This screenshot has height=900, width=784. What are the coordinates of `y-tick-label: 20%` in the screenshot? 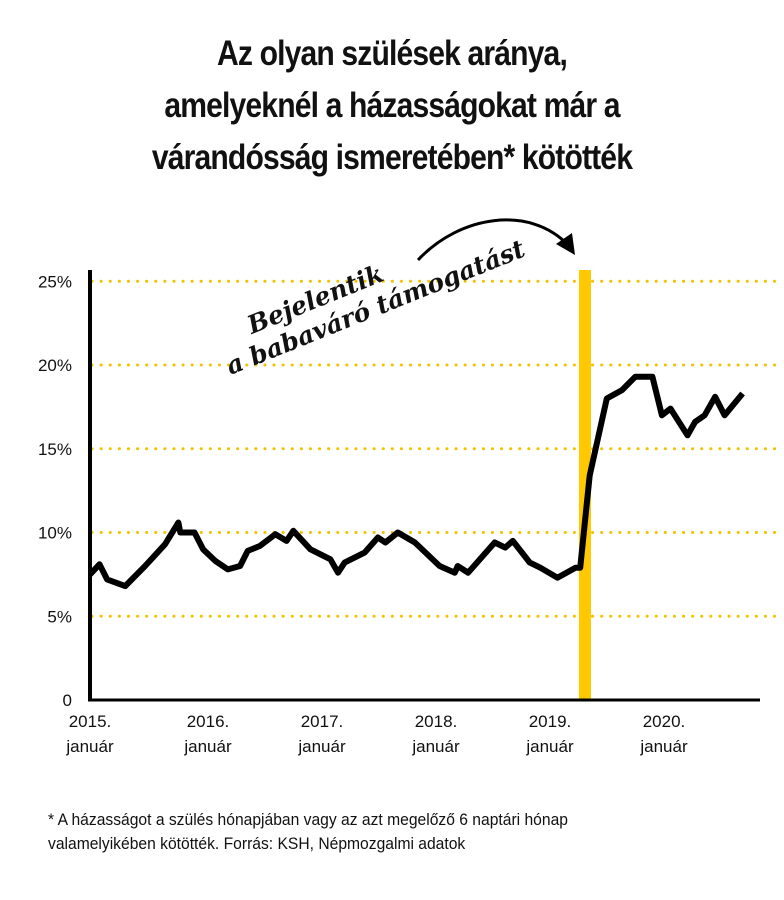 It's located at (55, 365).